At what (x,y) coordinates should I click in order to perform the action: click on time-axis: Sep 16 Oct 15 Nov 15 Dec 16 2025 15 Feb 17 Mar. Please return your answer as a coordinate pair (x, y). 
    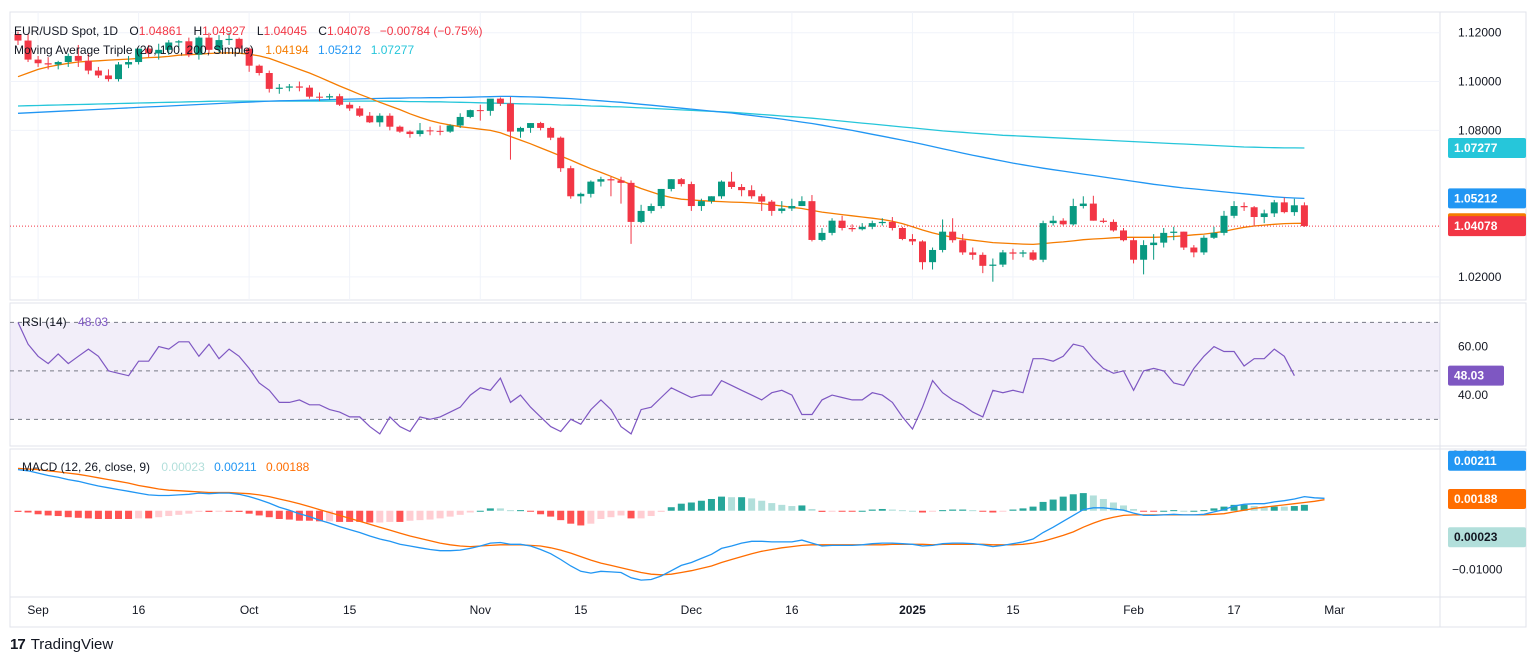
    Looking at the image, I should click on (685, 610).